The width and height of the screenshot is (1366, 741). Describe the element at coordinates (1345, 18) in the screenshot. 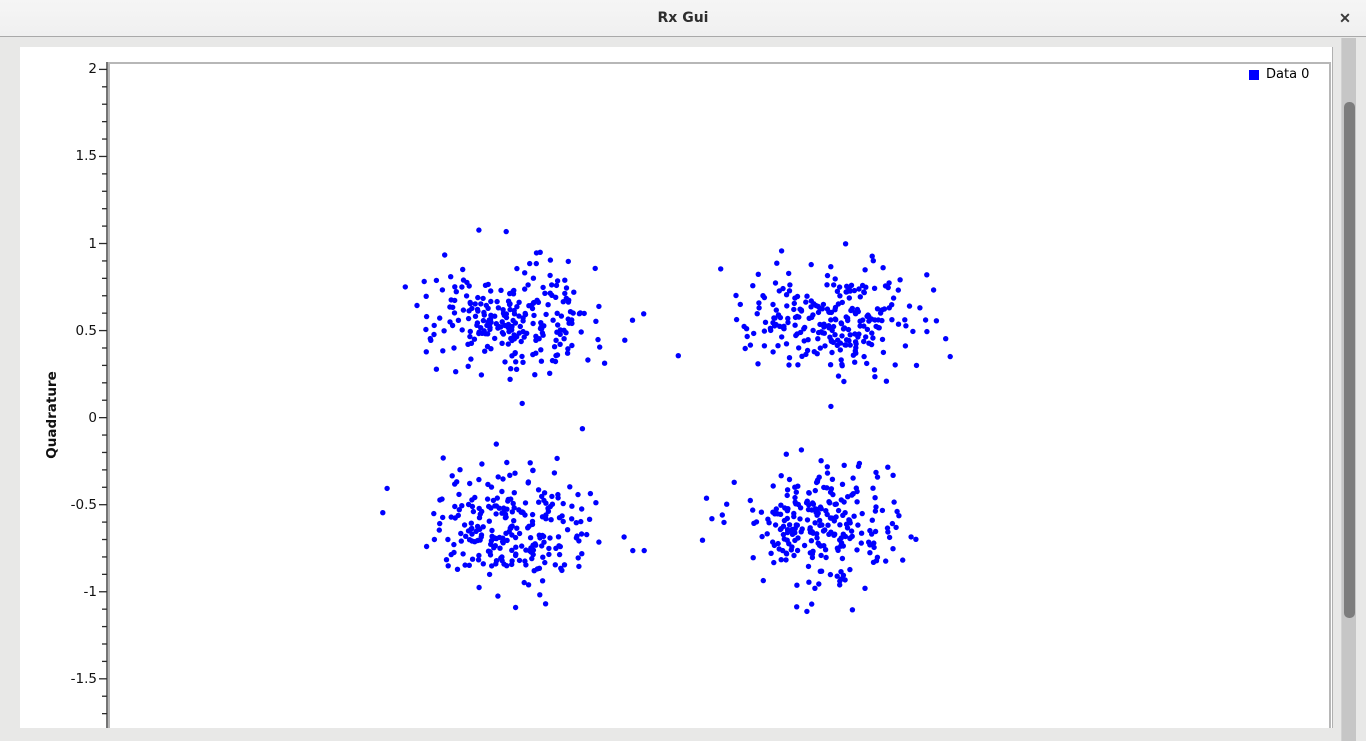

I see `close-button: ✕` at that location.